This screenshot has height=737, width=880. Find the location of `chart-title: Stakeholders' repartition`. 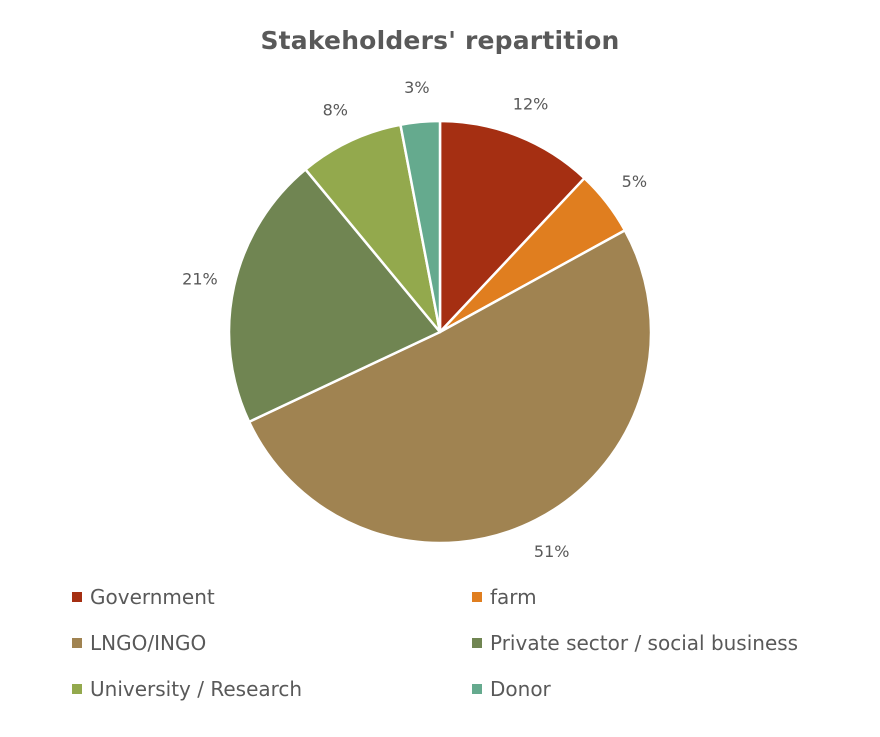

chart-title: Stakeholders' repartition is located at coordinates (440, 40).